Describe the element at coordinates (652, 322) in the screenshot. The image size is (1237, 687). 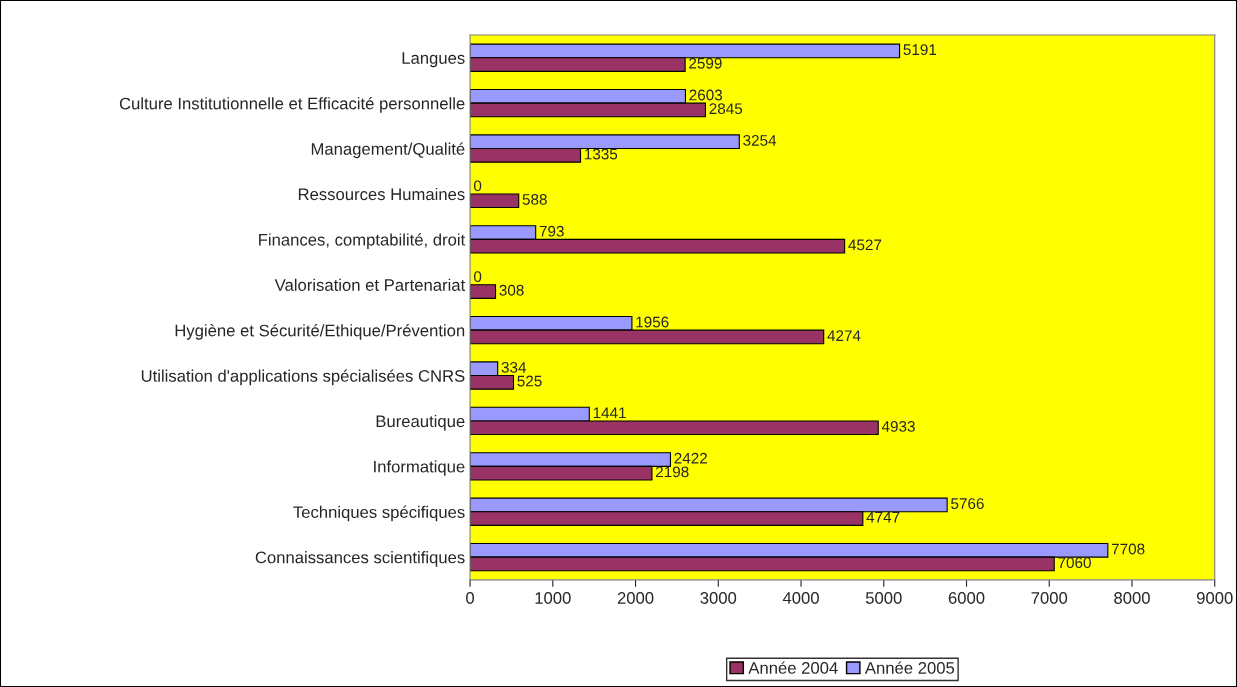
I see `data-label: 1956` at that location.